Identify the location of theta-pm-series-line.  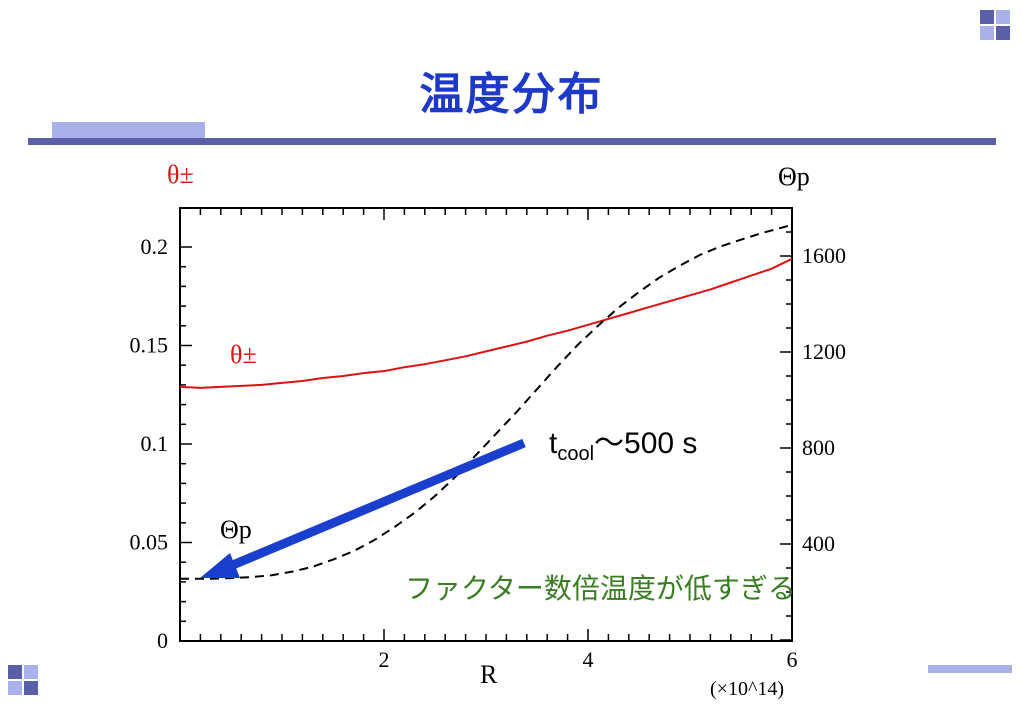
(486, 323).